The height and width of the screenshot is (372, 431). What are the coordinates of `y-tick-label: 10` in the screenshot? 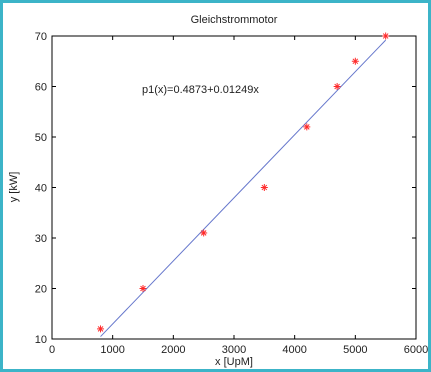 It's located at (41, 340).